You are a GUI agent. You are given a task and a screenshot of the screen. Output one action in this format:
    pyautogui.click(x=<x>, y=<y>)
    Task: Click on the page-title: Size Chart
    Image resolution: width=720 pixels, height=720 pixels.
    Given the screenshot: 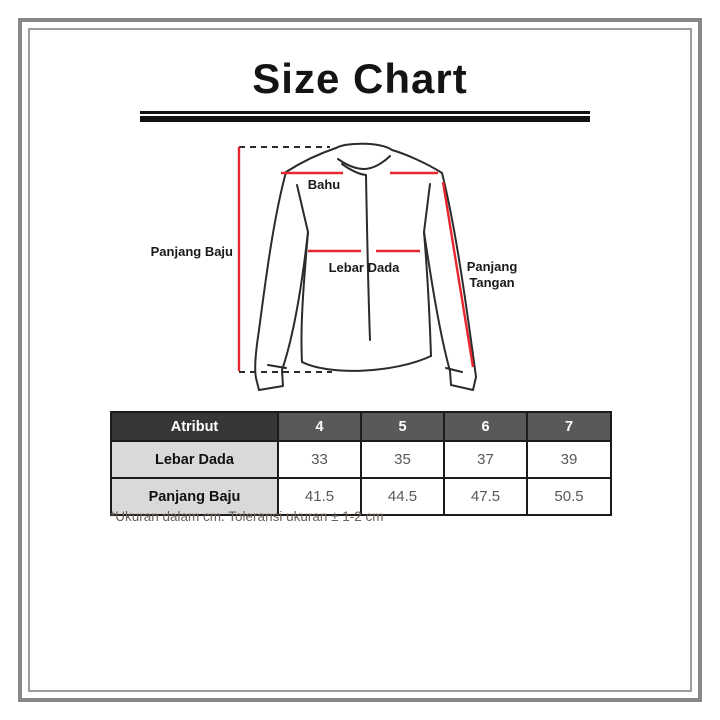 What is the action you would take?
    pyautogui.click(x=360, y=78)
    